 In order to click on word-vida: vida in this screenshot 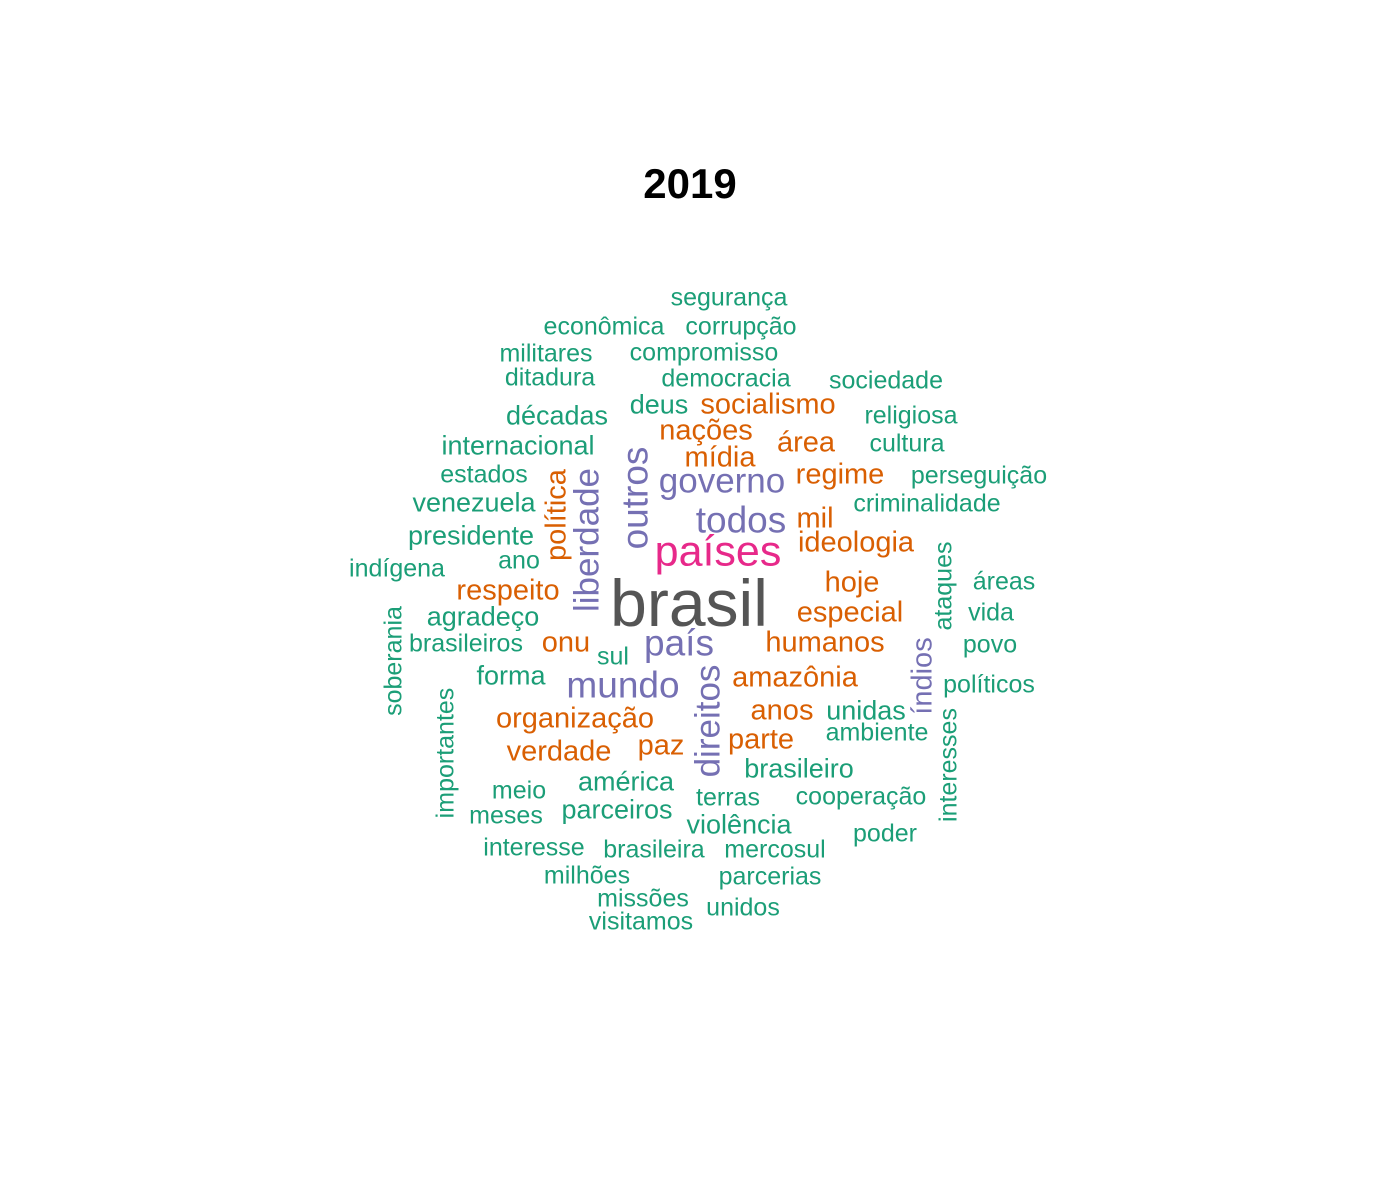, I will do `click(991, 612)`.